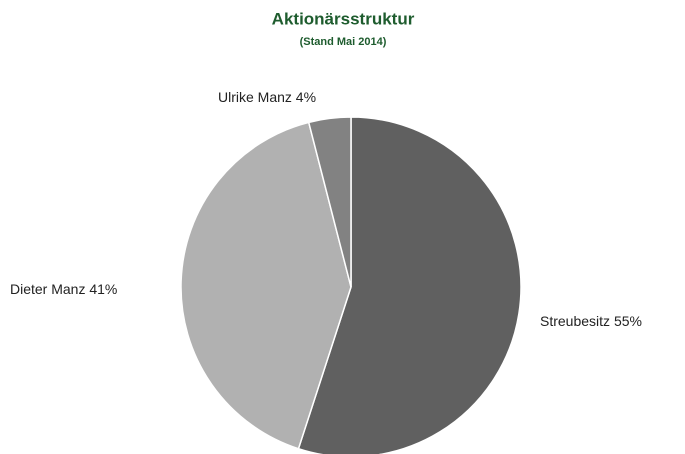  What do you see at coordinates (575, 321) in the screenshot?
I see `slice-category: Streubesitz` at bounding box center [575, 321].